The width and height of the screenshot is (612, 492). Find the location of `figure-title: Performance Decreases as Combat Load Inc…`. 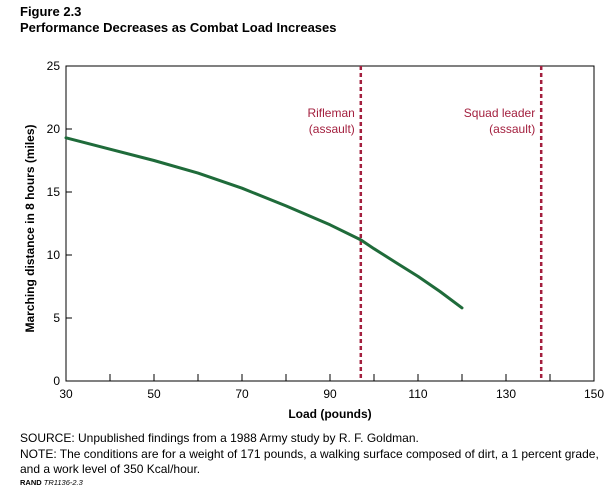

figure-title: Performance Decreases as Combat Load Inc… is located at coordinates (178, 27).